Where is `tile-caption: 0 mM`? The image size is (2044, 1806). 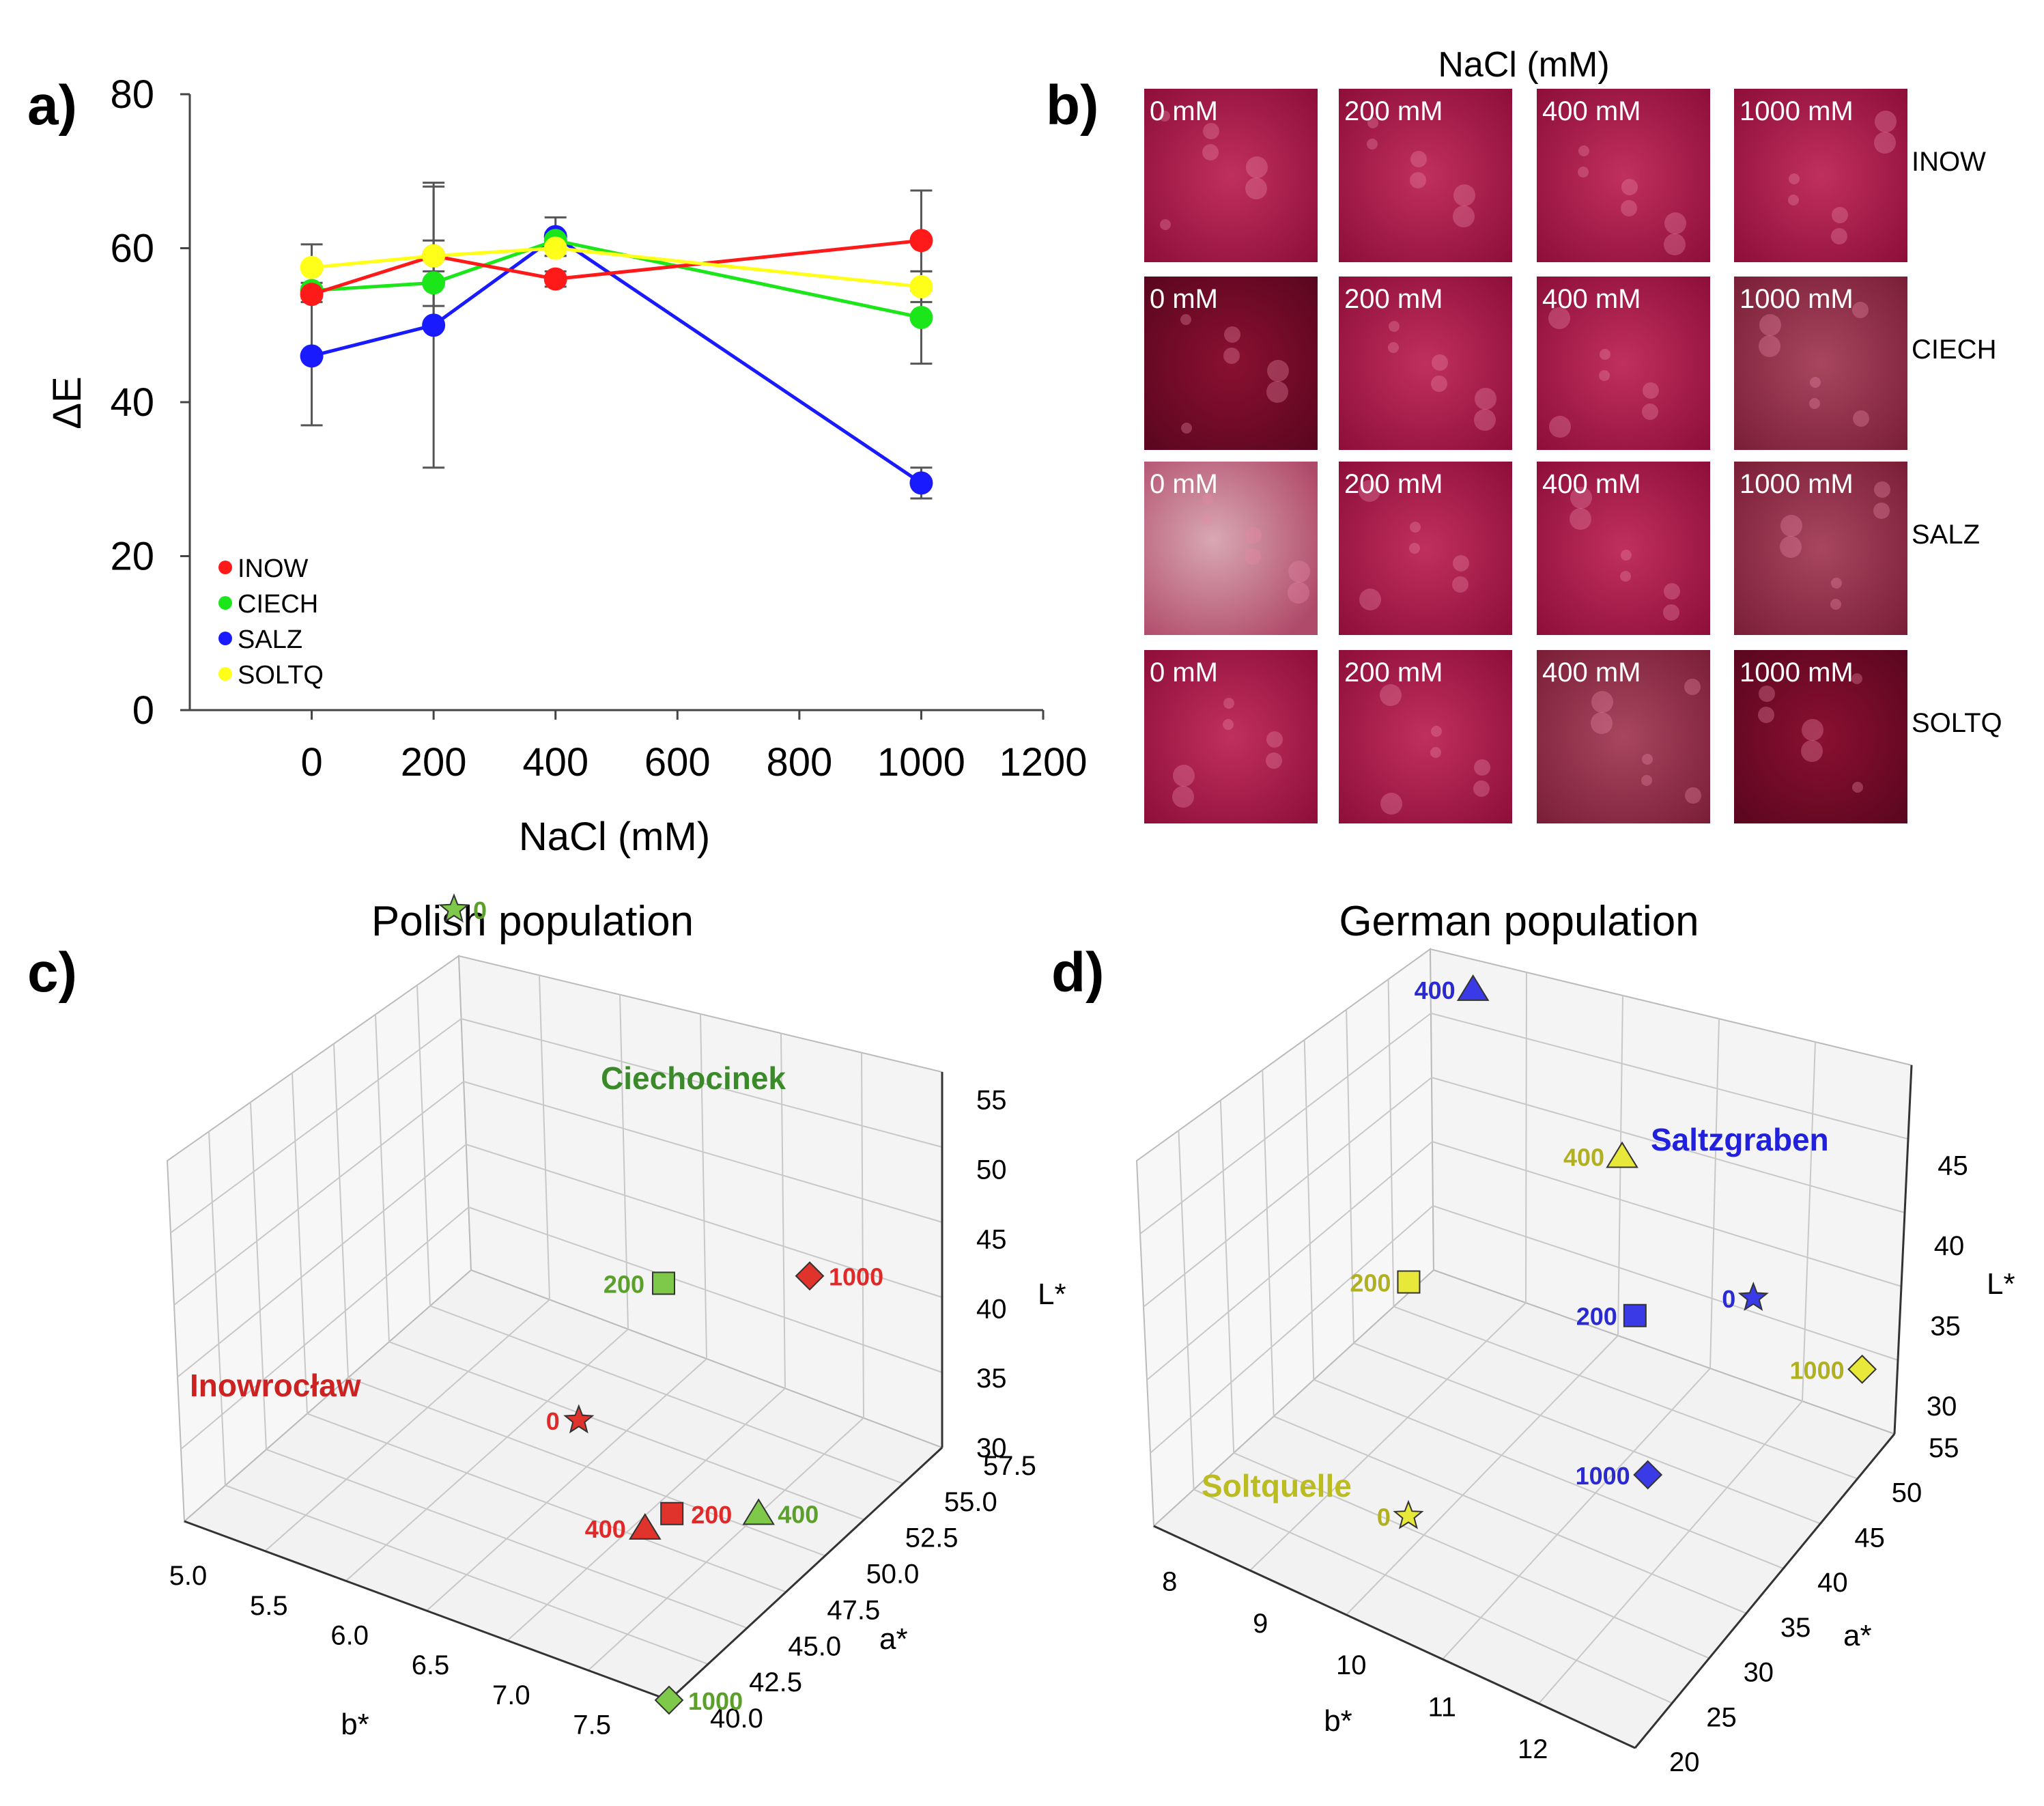
tile-caption: 0 mM is located at coordinates (1184, 484).